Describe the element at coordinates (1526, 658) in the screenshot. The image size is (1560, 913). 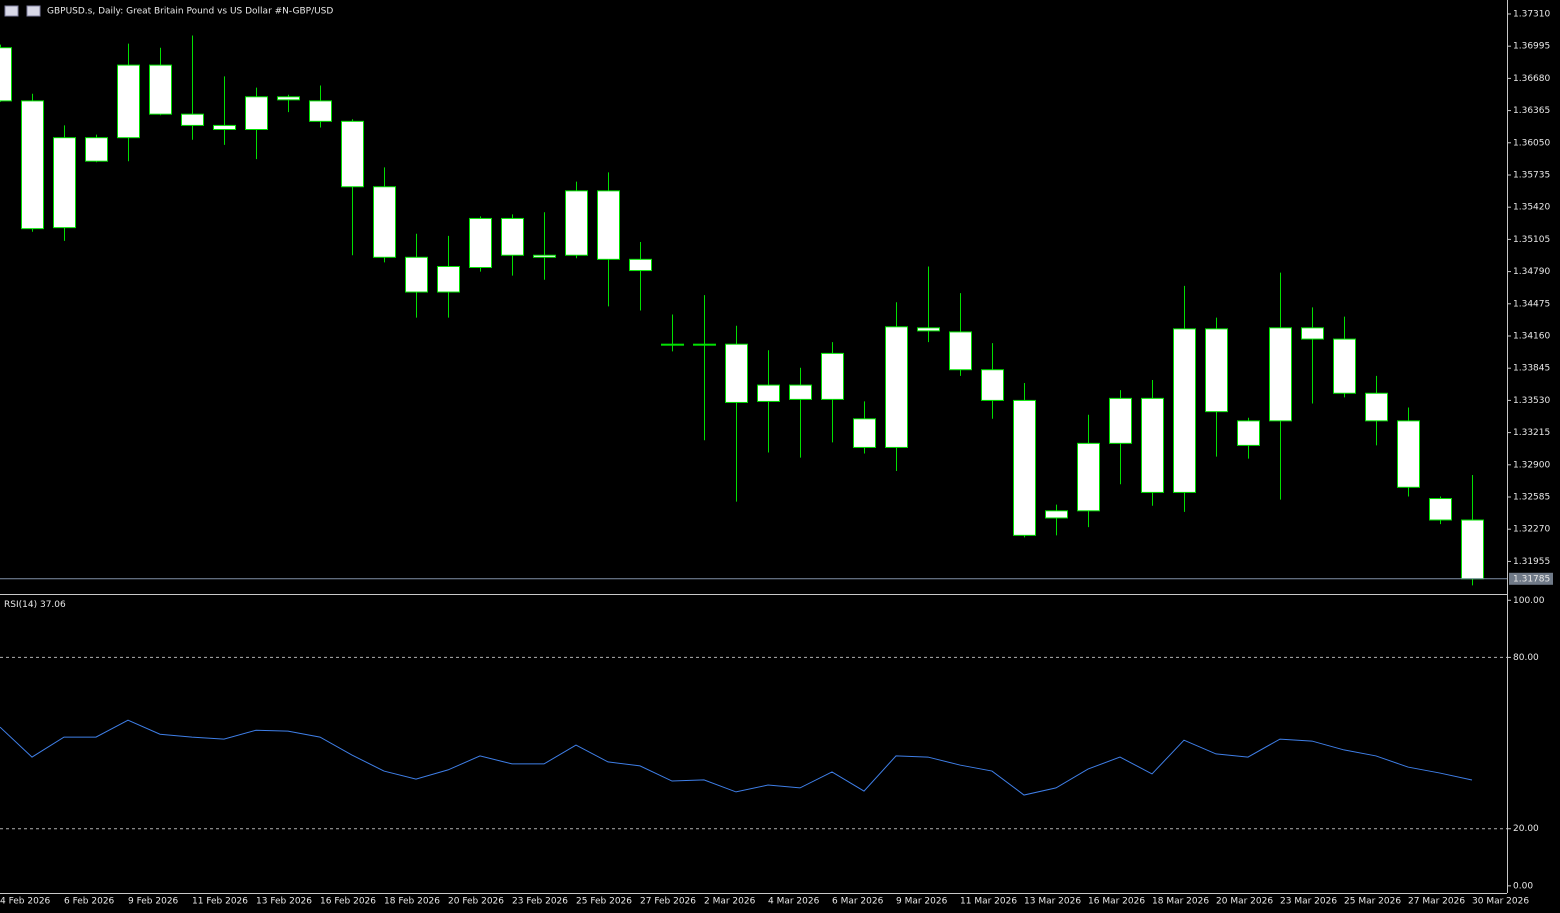
I see `y-tick-label: 80.00` at that location.